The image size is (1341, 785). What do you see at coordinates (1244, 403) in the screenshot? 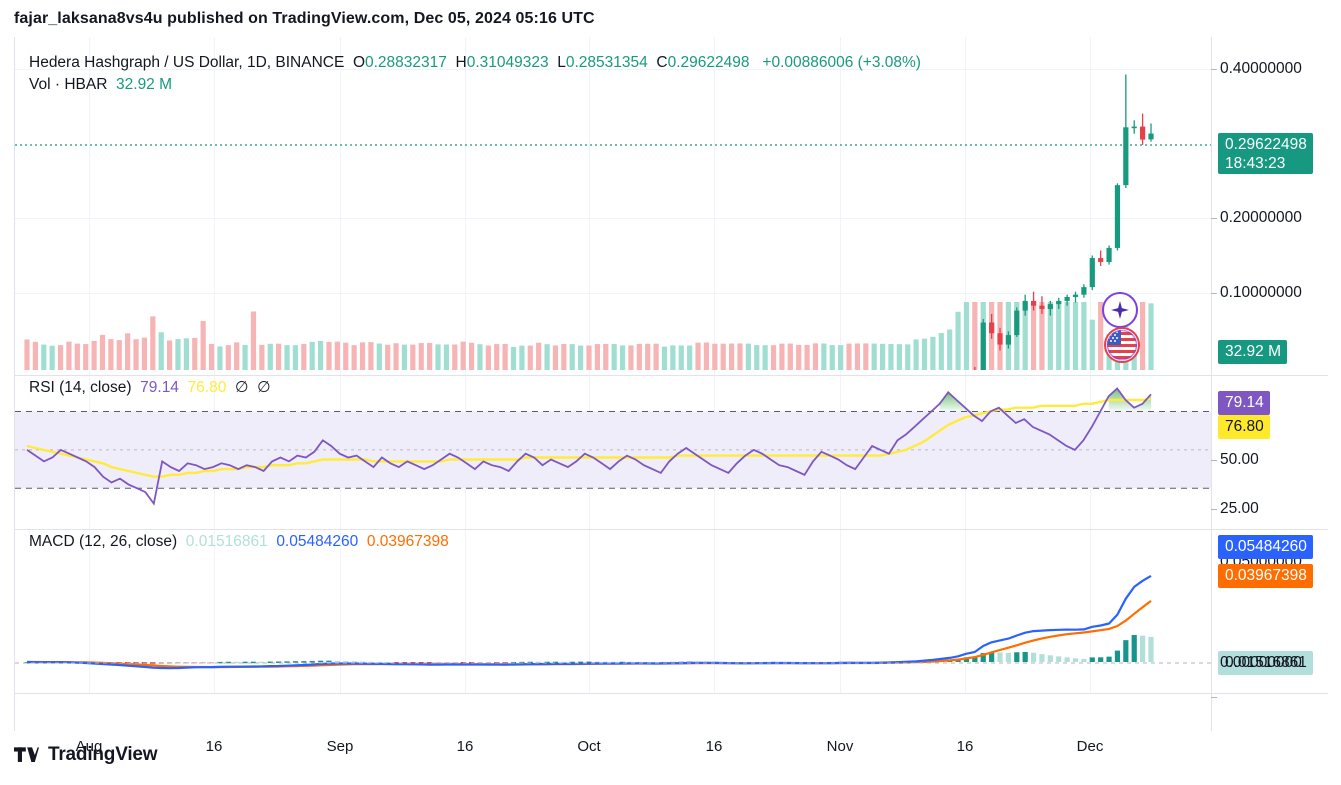
I see `rsi-value-badge: 79.14` at bounding box center [1244, 403].